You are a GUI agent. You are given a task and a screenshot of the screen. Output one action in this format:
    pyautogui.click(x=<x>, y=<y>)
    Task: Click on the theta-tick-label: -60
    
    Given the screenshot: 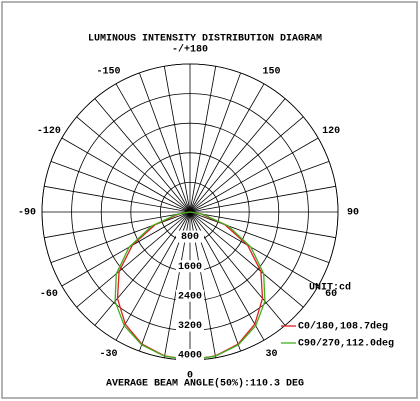 What is the action you would take?
    pyautogui.click(x=49, y=294)
    